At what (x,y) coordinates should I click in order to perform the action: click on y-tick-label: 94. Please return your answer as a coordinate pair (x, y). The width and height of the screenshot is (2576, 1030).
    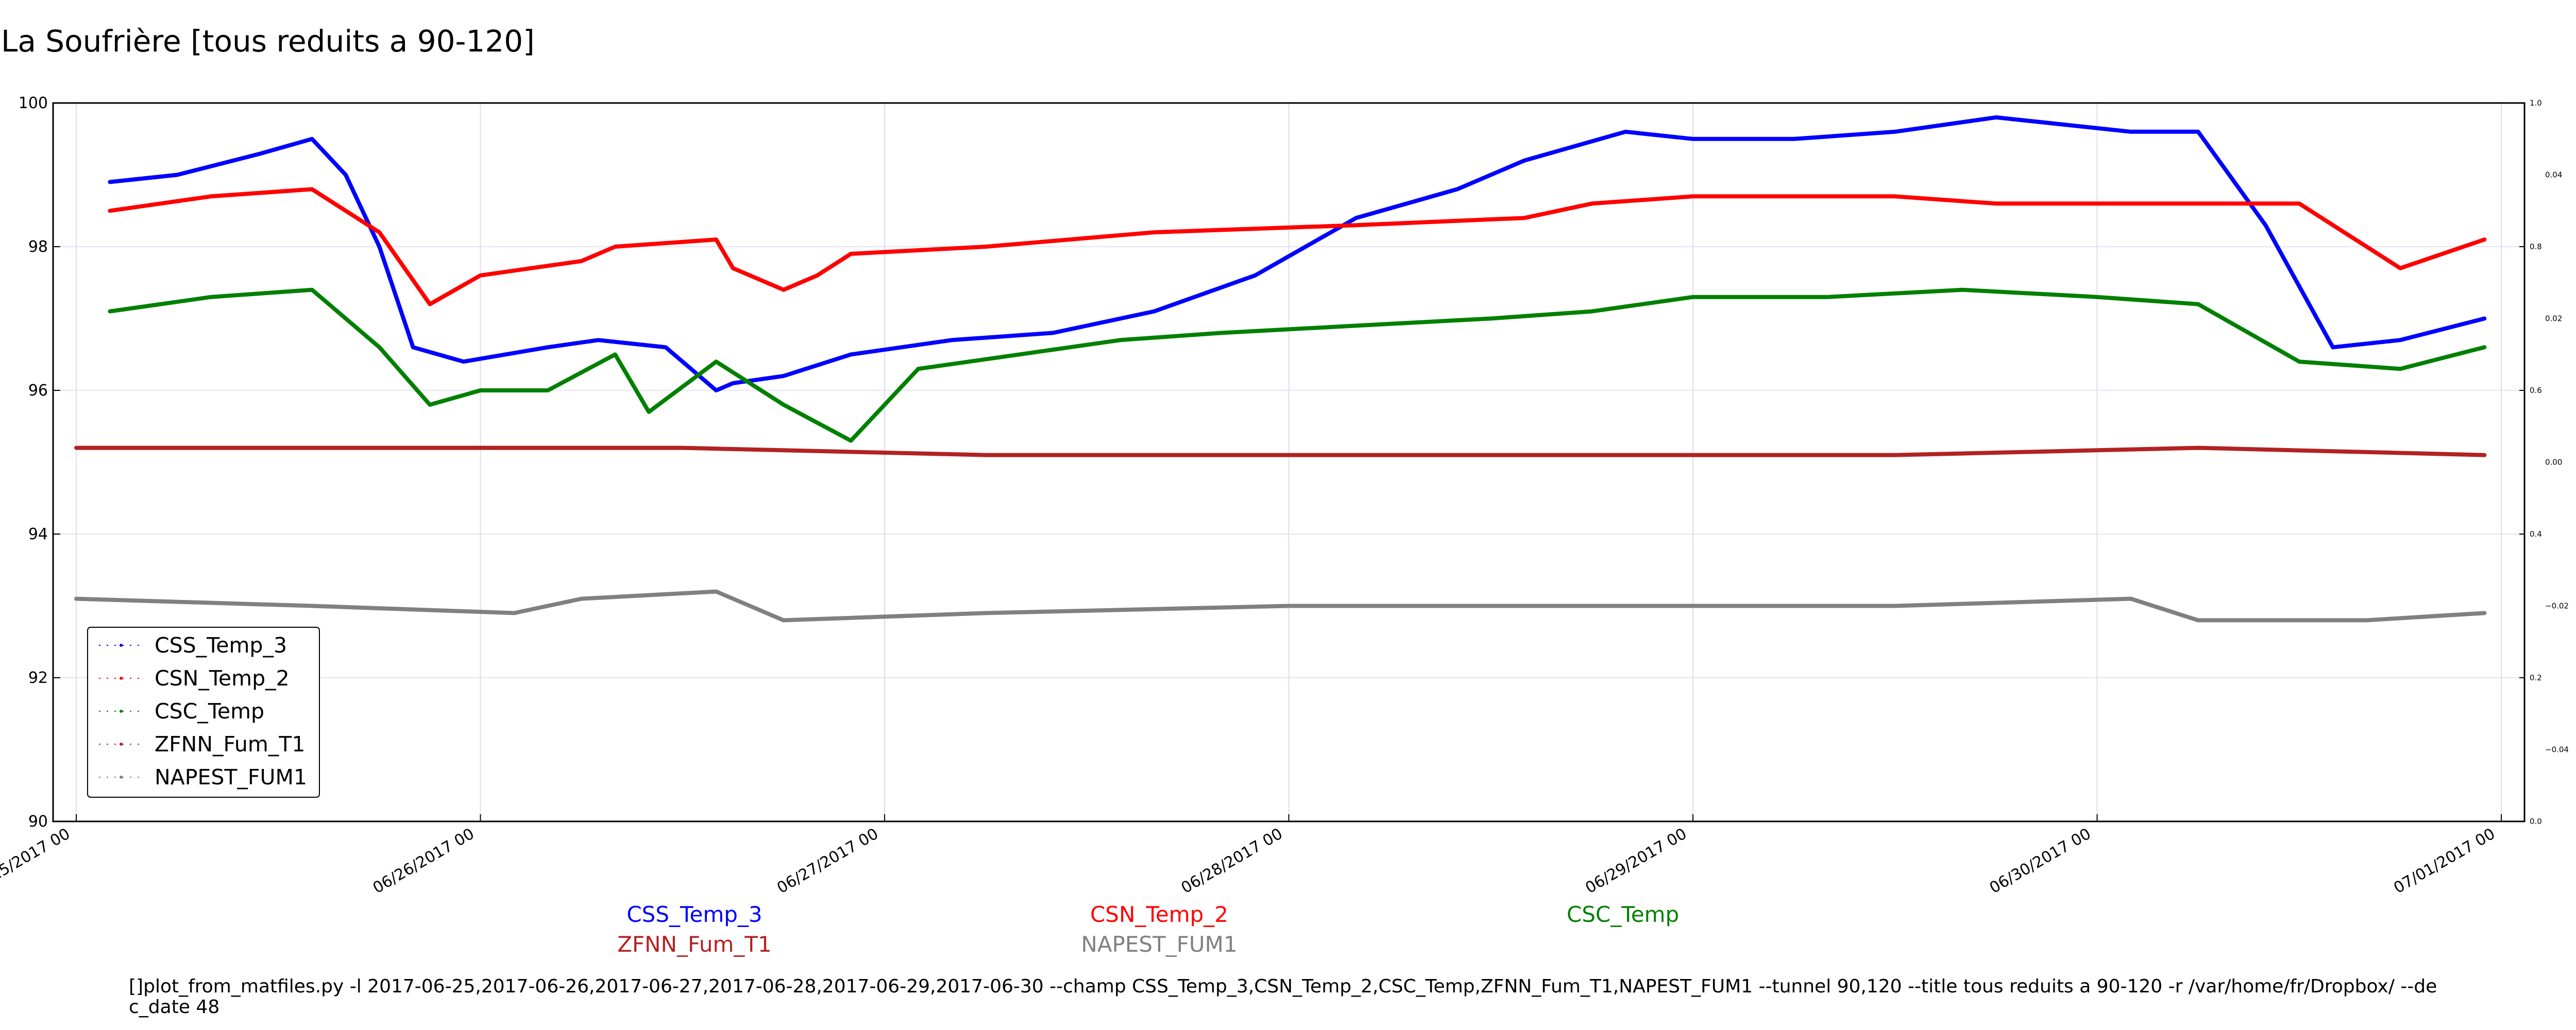
    Looking at the image, I should click on (38, 534).